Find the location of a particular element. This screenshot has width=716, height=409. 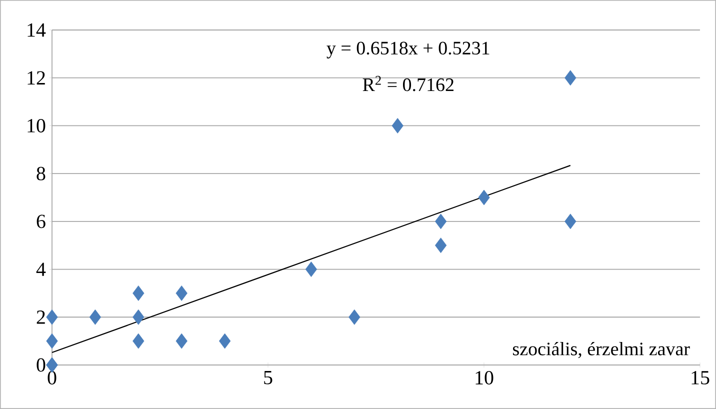

annotation: R$^{2}$ = 0.7162 is located at coordinates (408, 84).